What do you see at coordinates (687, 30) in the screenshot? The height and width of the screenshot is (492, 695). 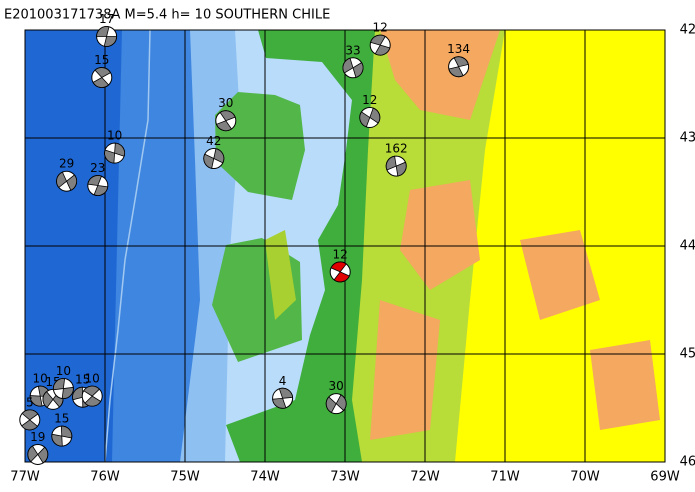 I see `y-tick-label: 42S` at bounding box center [687, 30].